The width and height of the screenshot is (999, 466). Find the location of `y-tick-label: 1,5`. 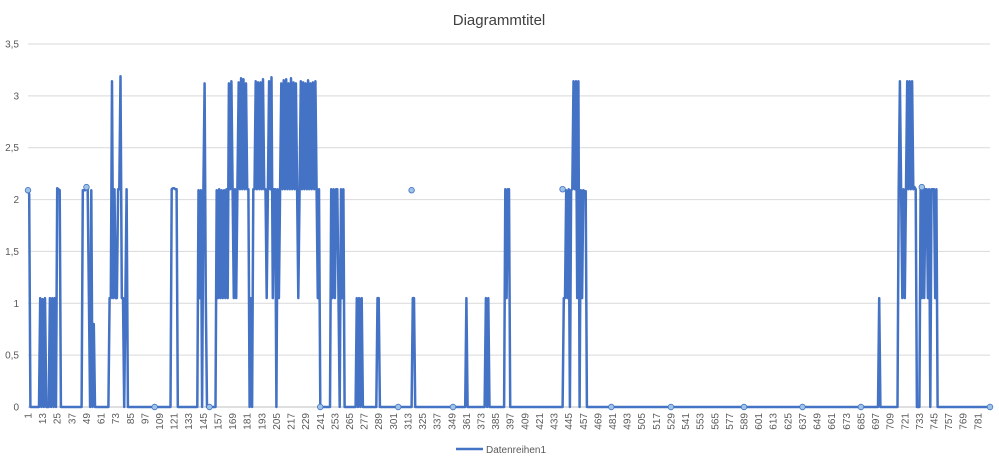

y-tick-label: 1,5 is located at coordinates (12, 252).